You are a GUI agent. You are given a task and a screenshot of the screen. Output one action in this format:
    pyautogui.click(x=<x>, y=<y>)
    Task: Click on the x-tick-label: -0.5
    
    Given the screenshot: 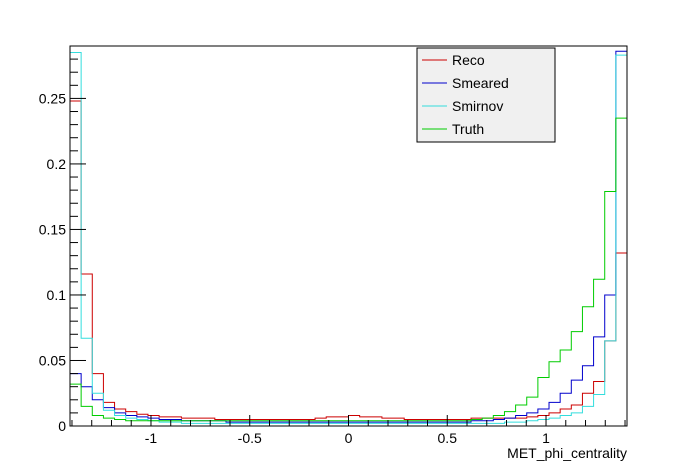 What is the action you would take?
    pyautogui.click(x=250, y=438)
    